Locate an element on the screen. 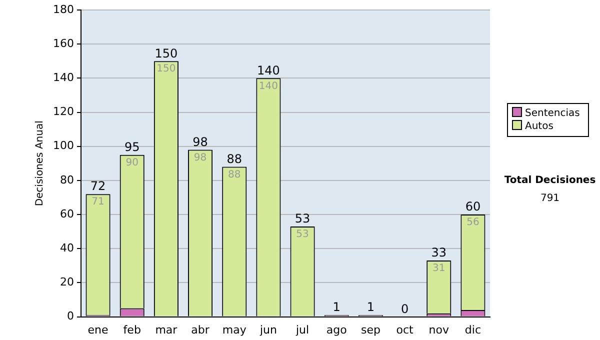 The height and width of the screenshot is (340, 600). y-tick-label: 180 is located at coordinates (63, 9).